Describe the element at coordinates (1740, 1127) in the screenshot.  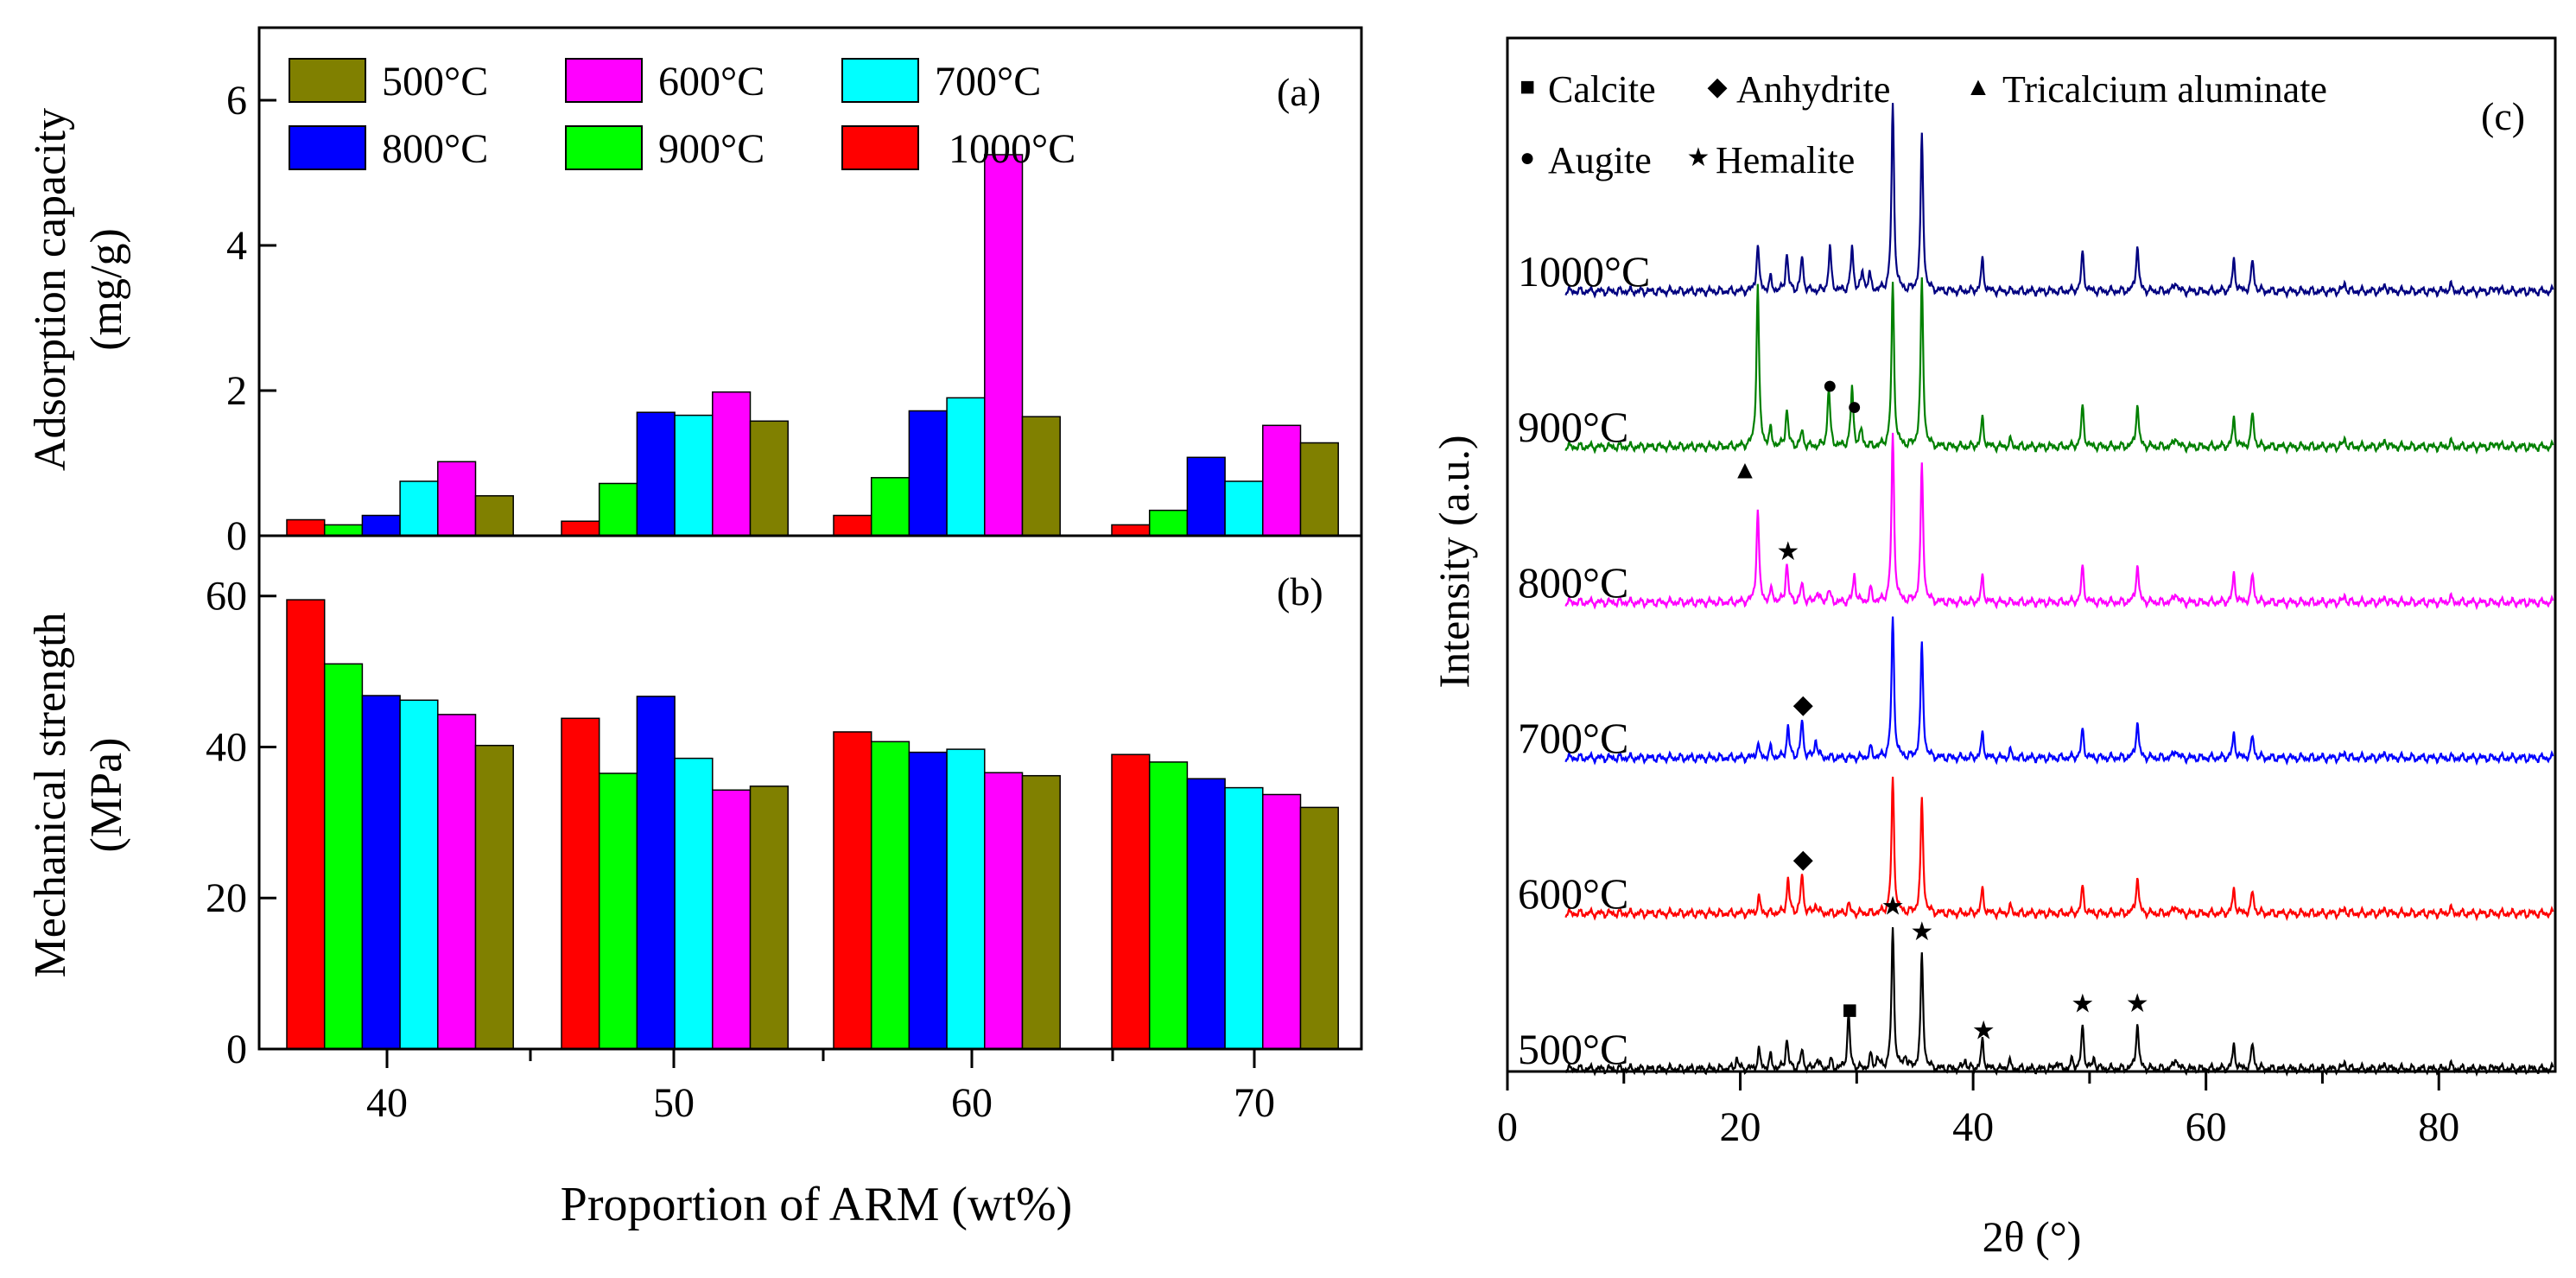
I see `x-tick-label: 20` at that location.